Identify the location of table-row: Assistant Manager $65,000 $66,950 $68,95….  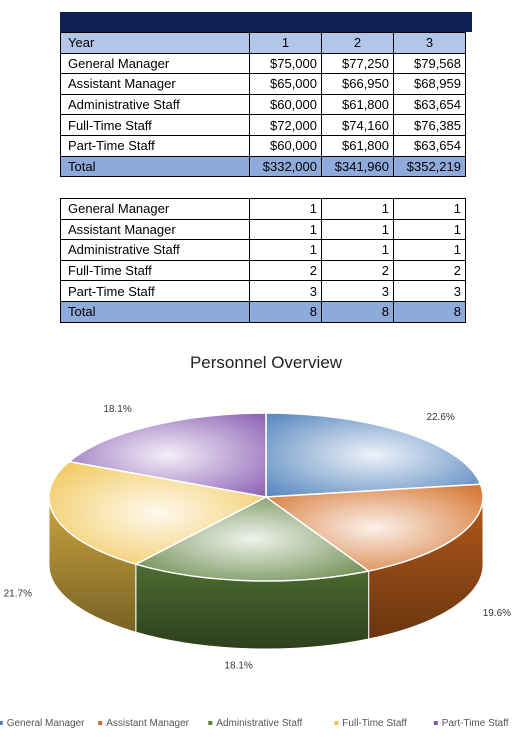
(263, 84).